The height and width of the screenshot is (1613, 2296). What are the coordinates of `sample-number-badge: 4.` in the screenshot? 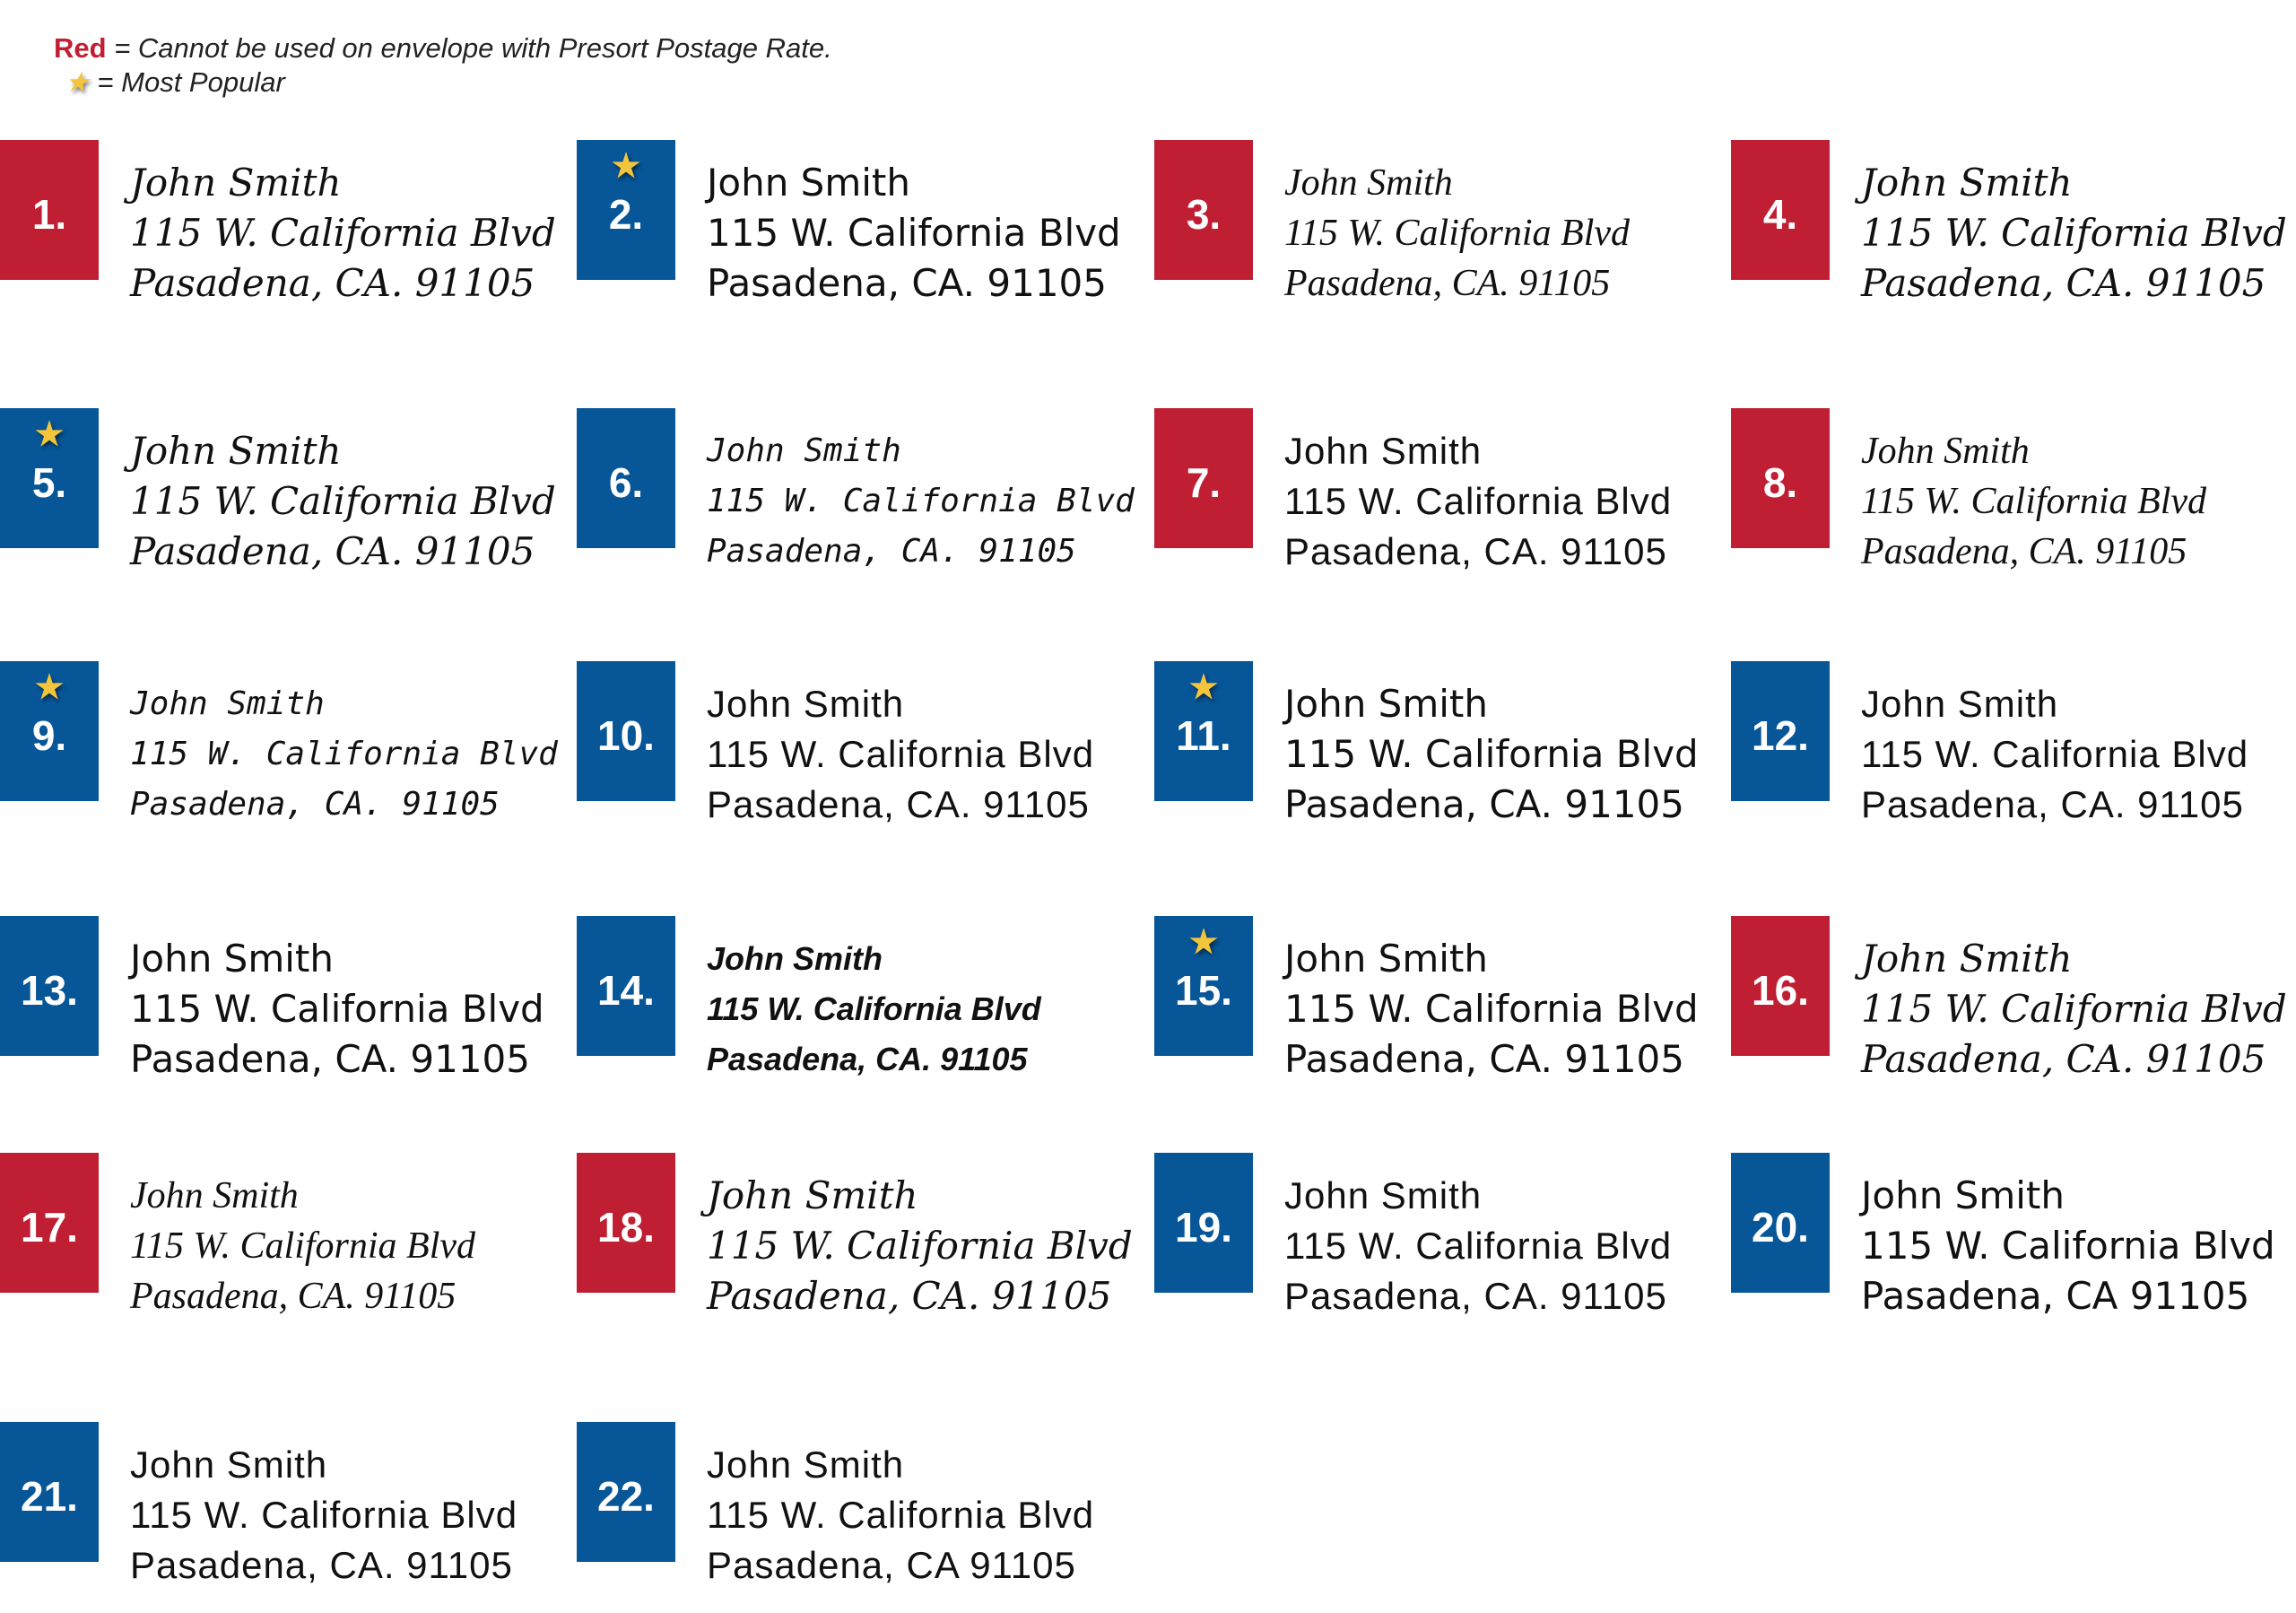 It's located at (1780, 210).